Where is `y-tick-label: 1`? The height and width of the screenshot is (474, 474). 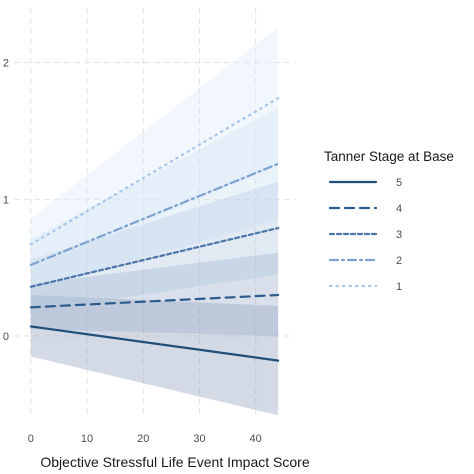
y-tick-label: 1 is located at coordinates (6, 200).